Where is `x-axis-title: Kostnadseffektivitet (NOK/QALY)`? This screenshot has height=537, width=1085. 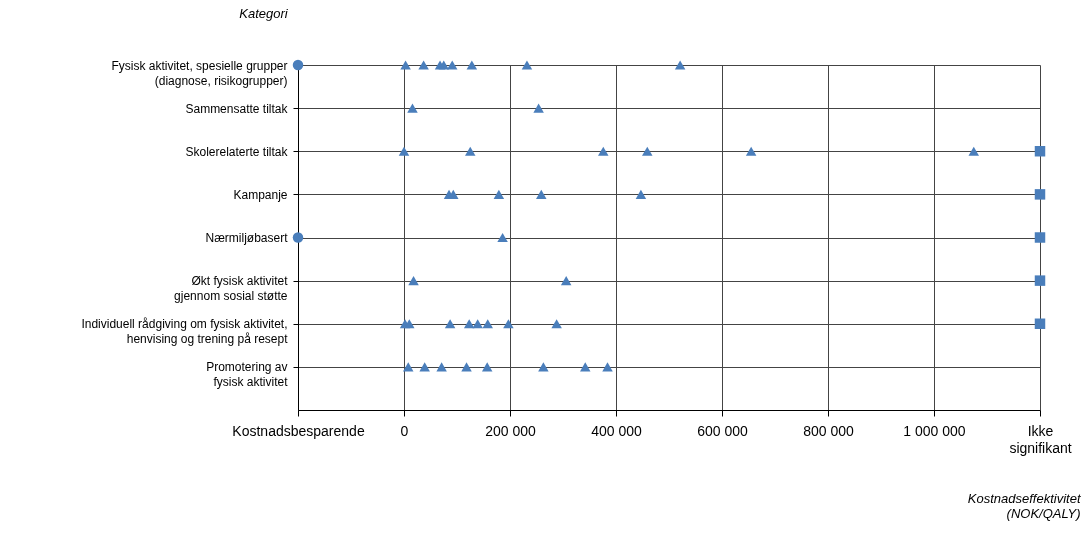 x-axis-title: Kostnadseffektivitet (NOK/QALY) is located at coordinates (1024, 505).